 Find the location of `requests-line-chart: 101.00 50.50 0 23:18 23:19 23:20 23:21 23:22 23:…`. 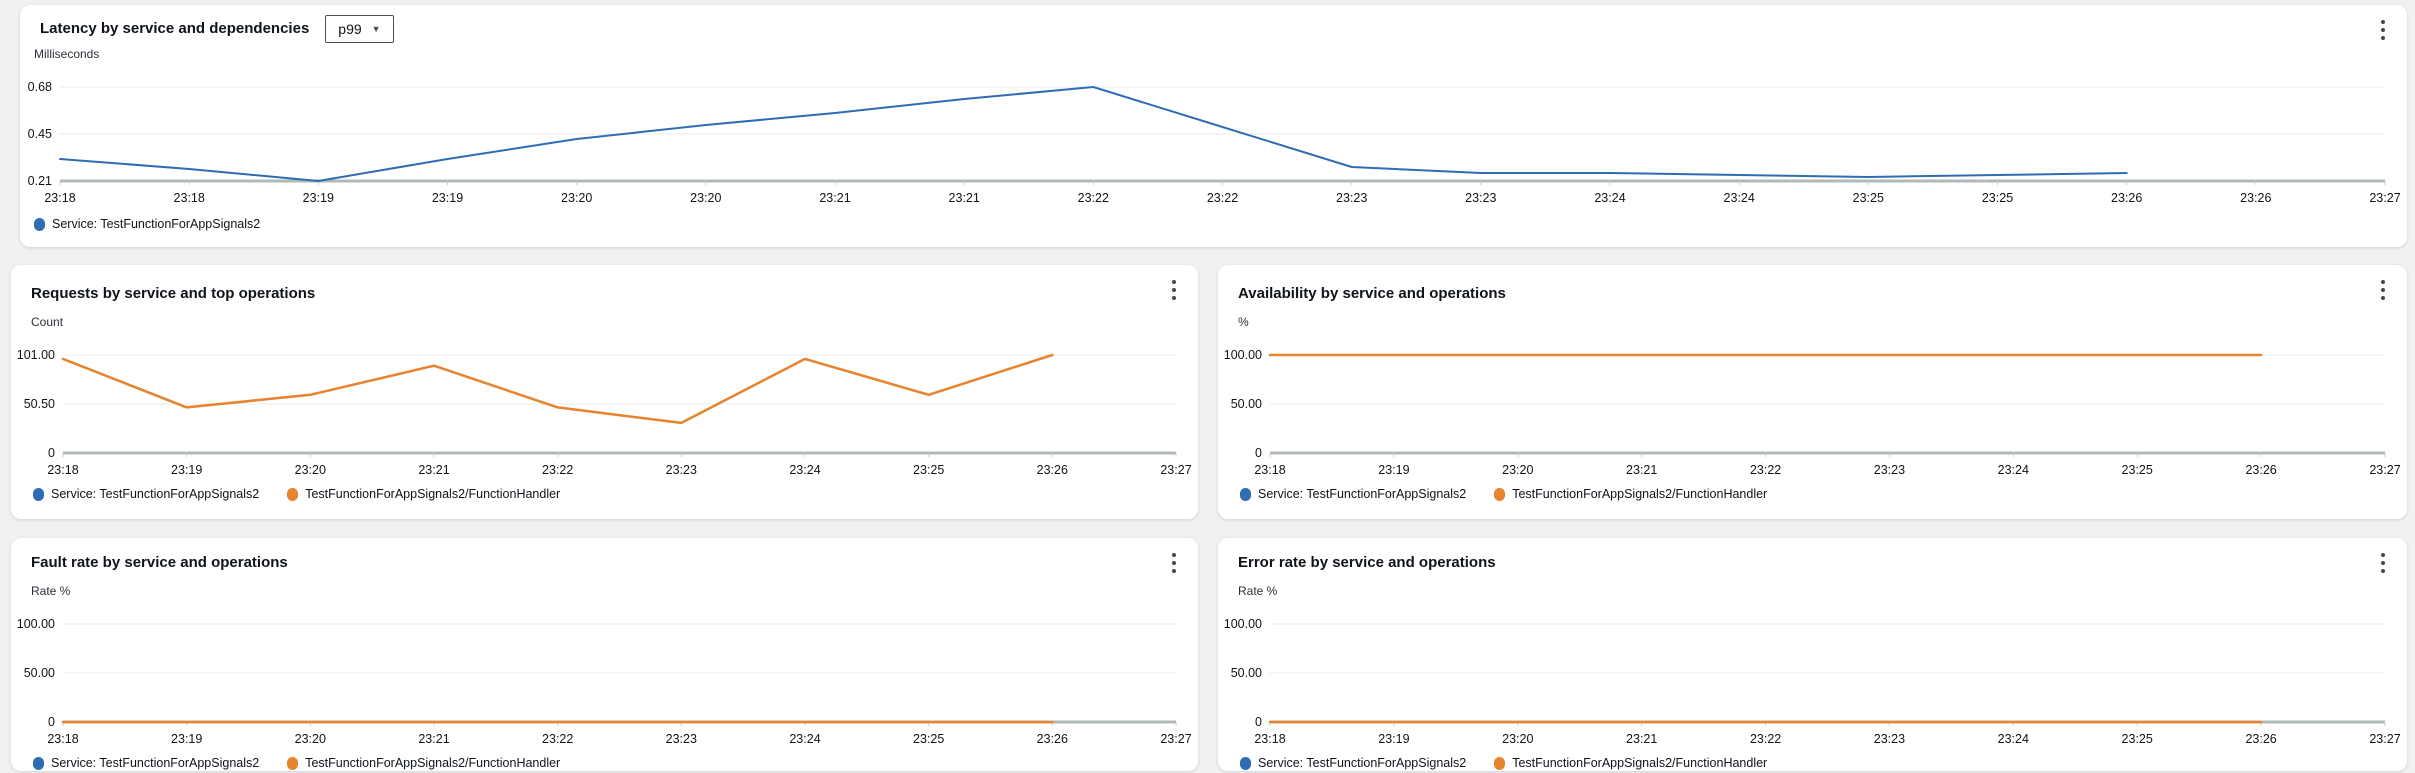

requests-line-chart: 101.00 50.50 0 23:18 23:19 23:20 23:21 23:22 23:… is located at coordinates (604, 407).